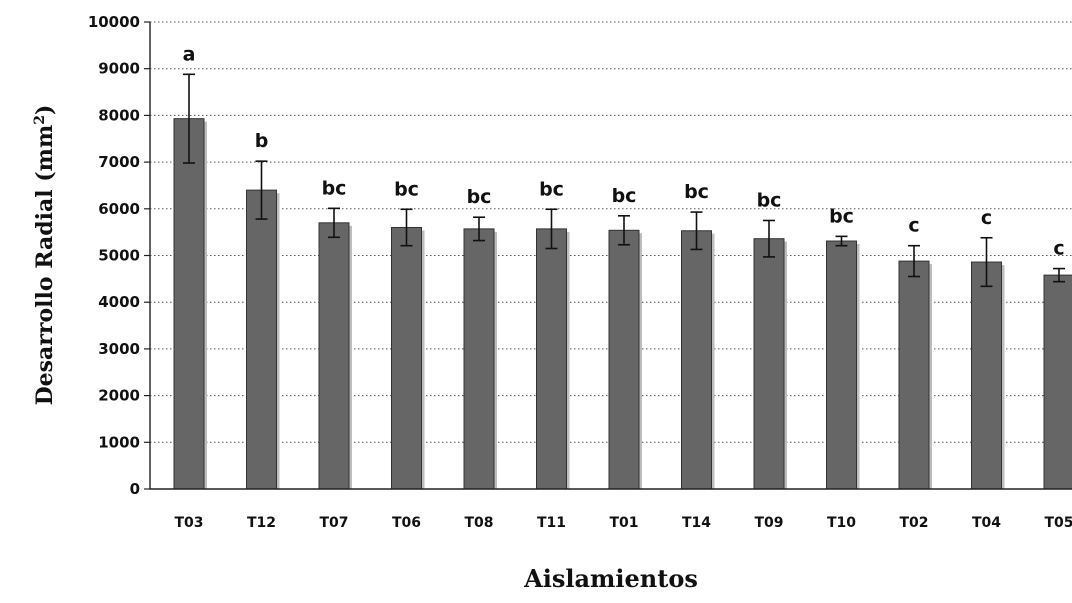 This screenshot has height=603, width=1072. I want to click on x-tick-label-T14: T14, so click(696, 523).